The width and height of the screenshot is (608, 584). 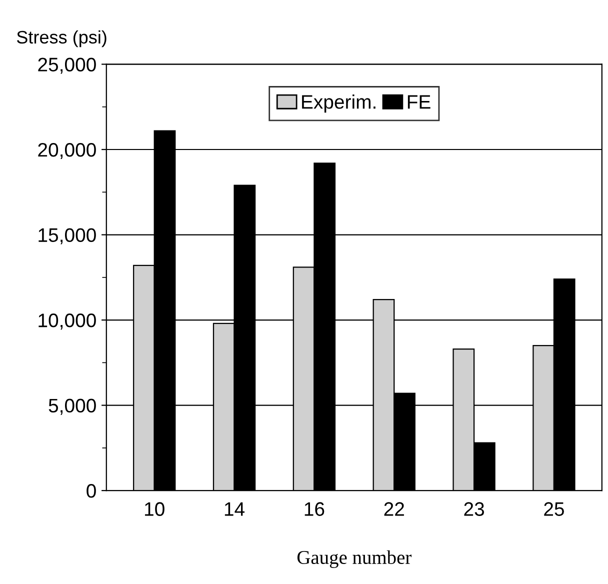 I want to click on y-tick-label: 10,000, so click(x=67, y=322).